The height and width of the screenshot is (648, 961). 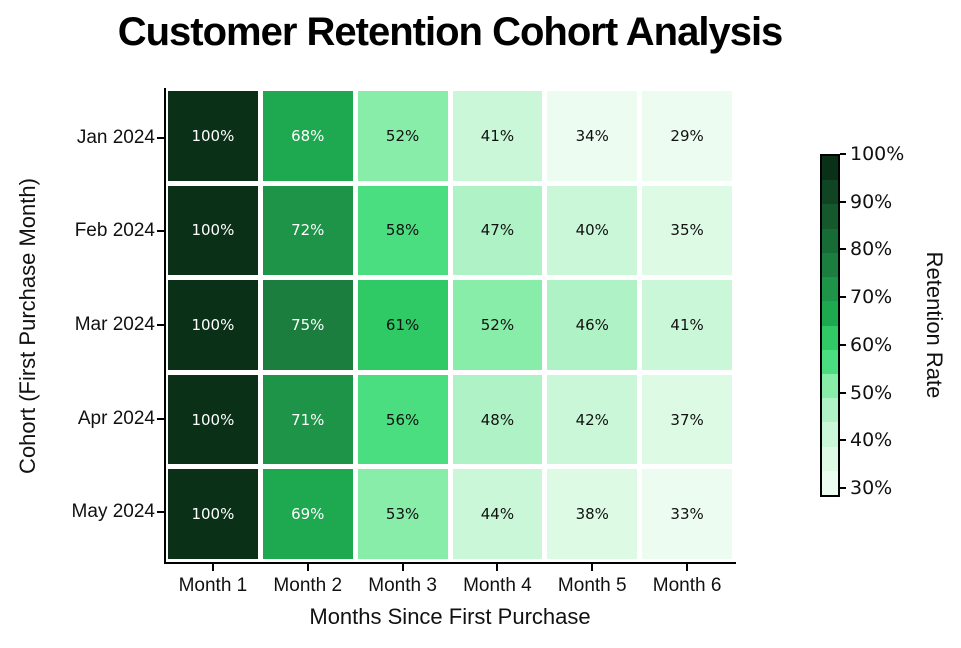 What do you see at coordinates (687, 585) in the screenshot?
I see `x-tick-label: Month 6` at bounding box center [687, 585].